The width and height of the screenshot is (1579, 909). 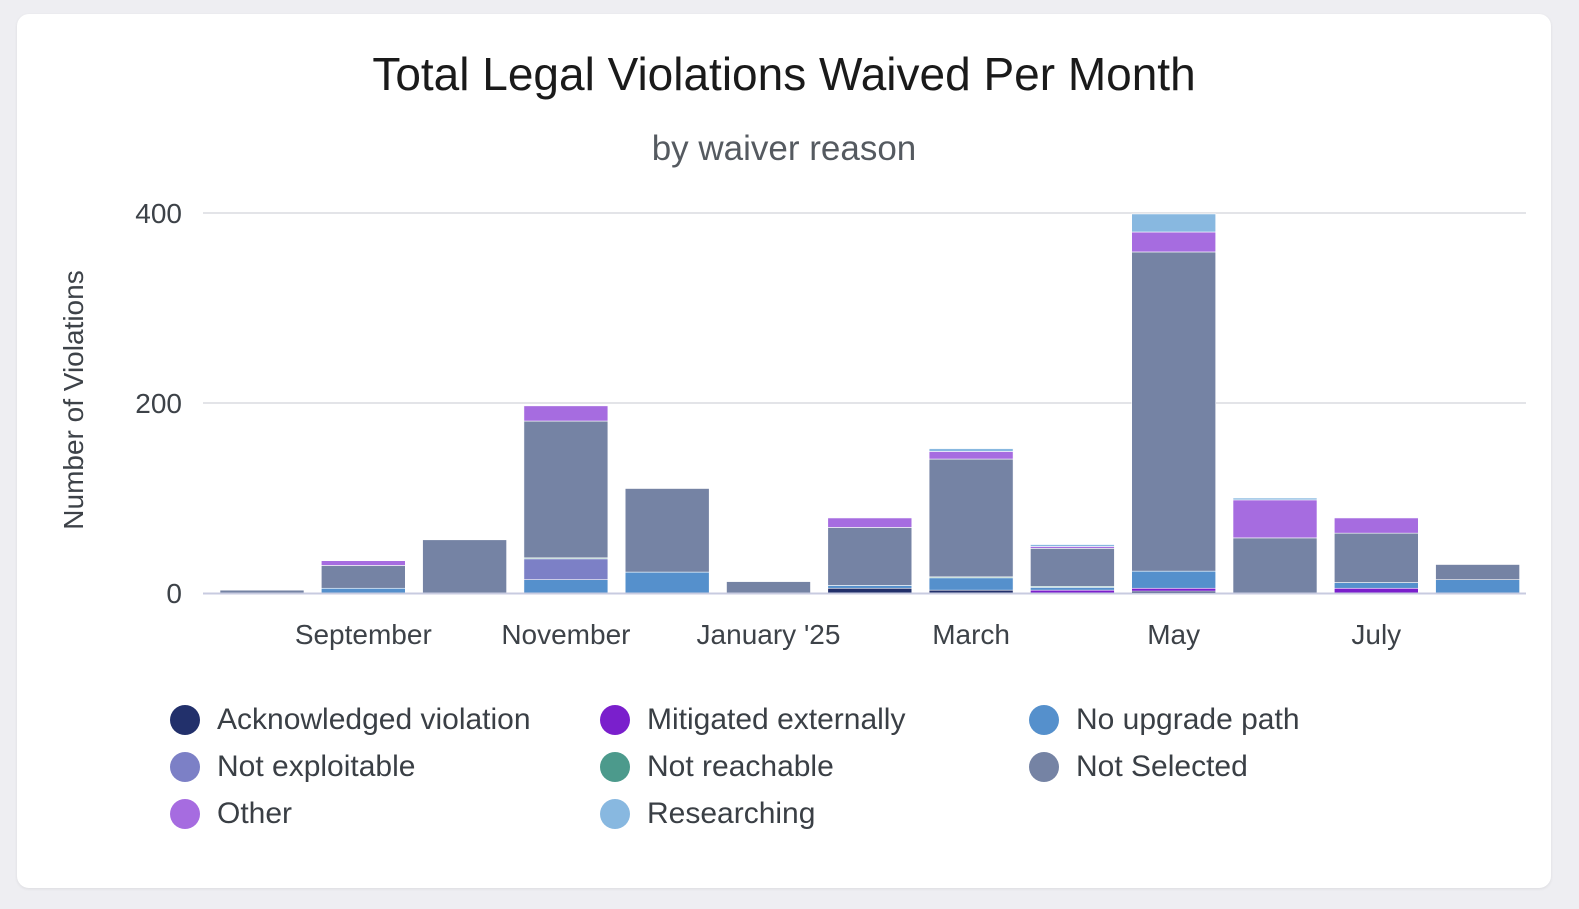 What do you see at coordinates (174, 593) in the screenshot?
I see `y-tick-label: 0` at bounding box center [174, 593].